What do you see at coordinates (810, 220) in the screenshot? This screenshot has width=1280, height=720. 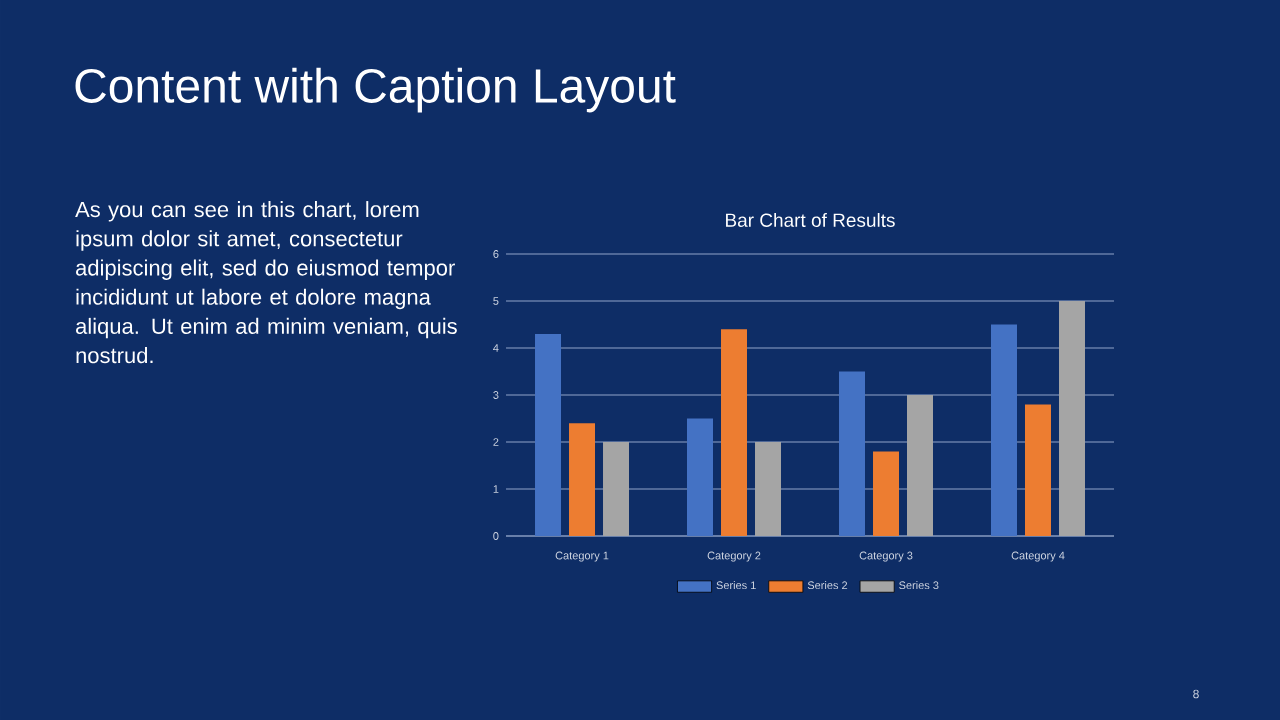 I see `chart-title: Bar Chart of Results` at bounding box center [810, 220].